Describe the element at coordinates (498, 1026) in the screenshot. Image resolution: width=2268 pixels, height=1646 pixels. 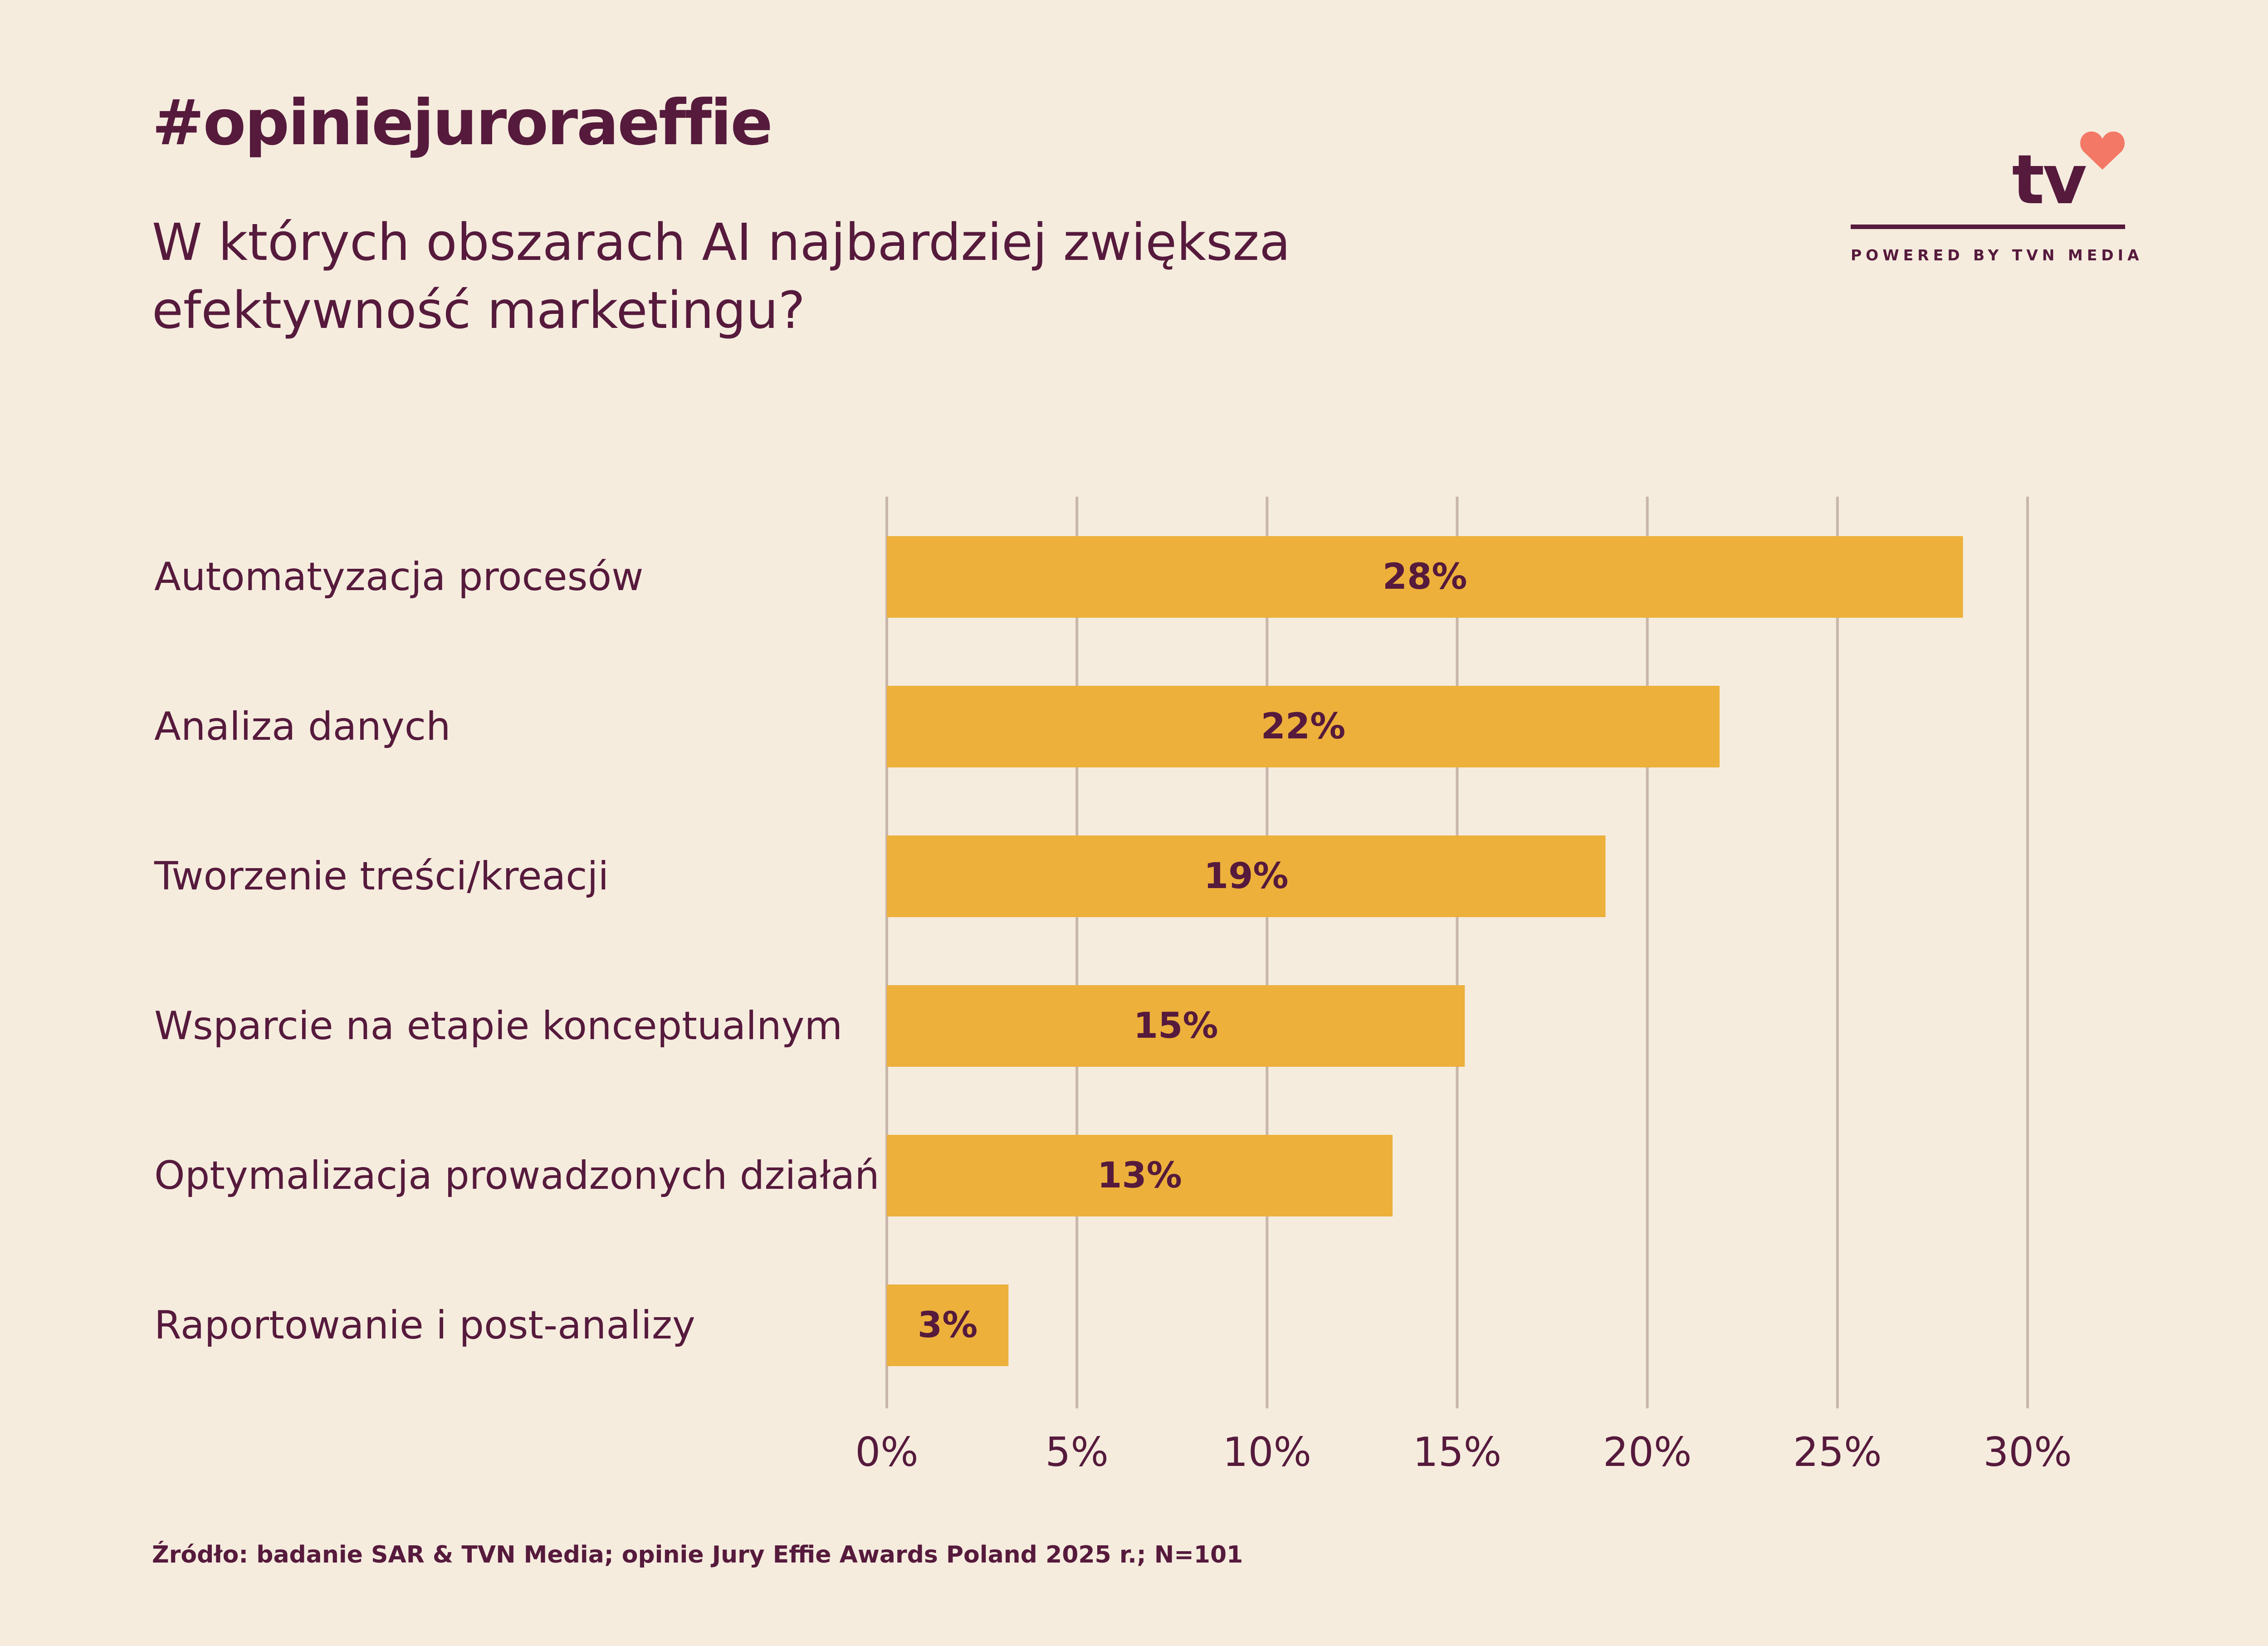
I see `category-label: Wsparcie na etapie konceptualnym` at that location.